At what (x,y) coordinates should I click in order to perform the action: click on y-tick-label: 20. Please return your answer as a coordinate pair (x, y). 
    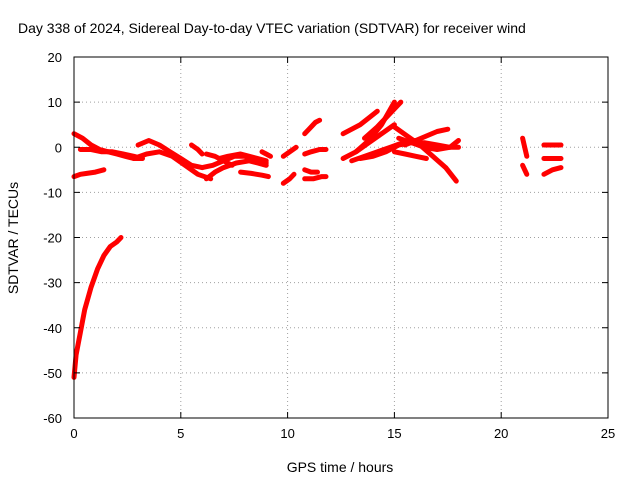
    Looking at the image, I should click on (55, 57).